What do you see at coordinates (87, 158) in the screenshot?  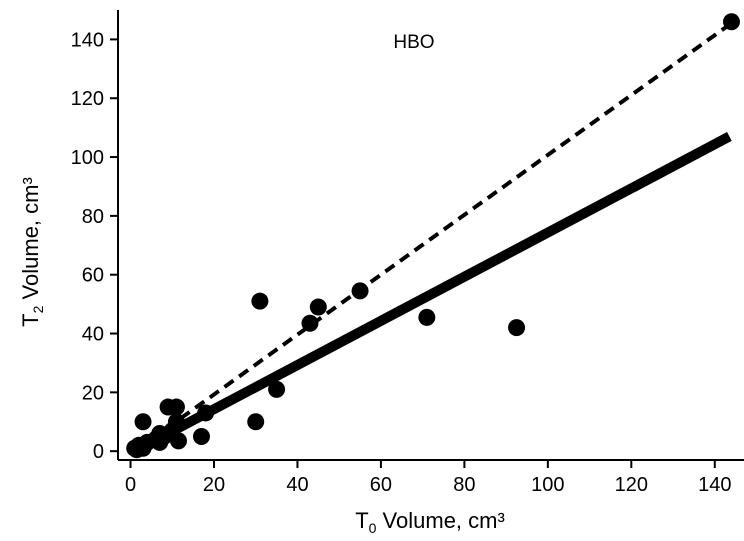 I see `y-tick-label: 100` at bounding box center [87, 158].